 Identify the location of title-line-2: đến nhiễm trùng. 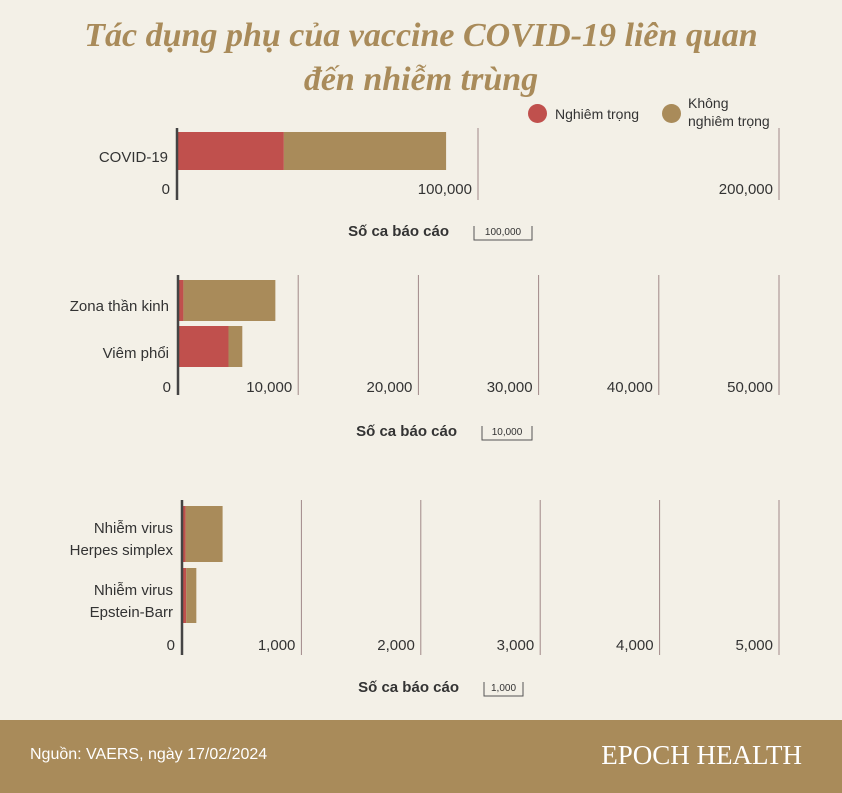
(421, 79).